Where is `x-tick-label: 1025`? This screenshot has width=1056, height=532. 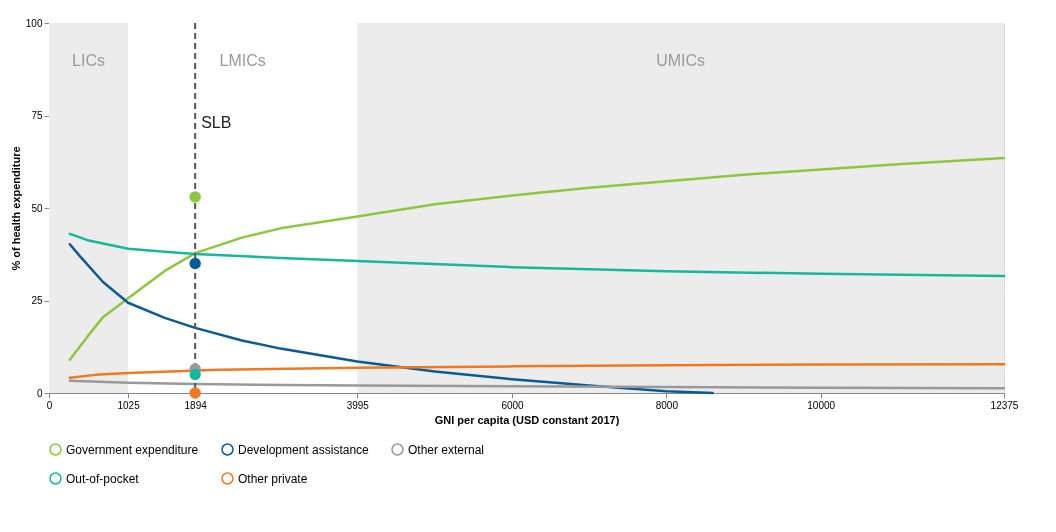
x-tick-label: 1025 is located at coordinates (129, 405).